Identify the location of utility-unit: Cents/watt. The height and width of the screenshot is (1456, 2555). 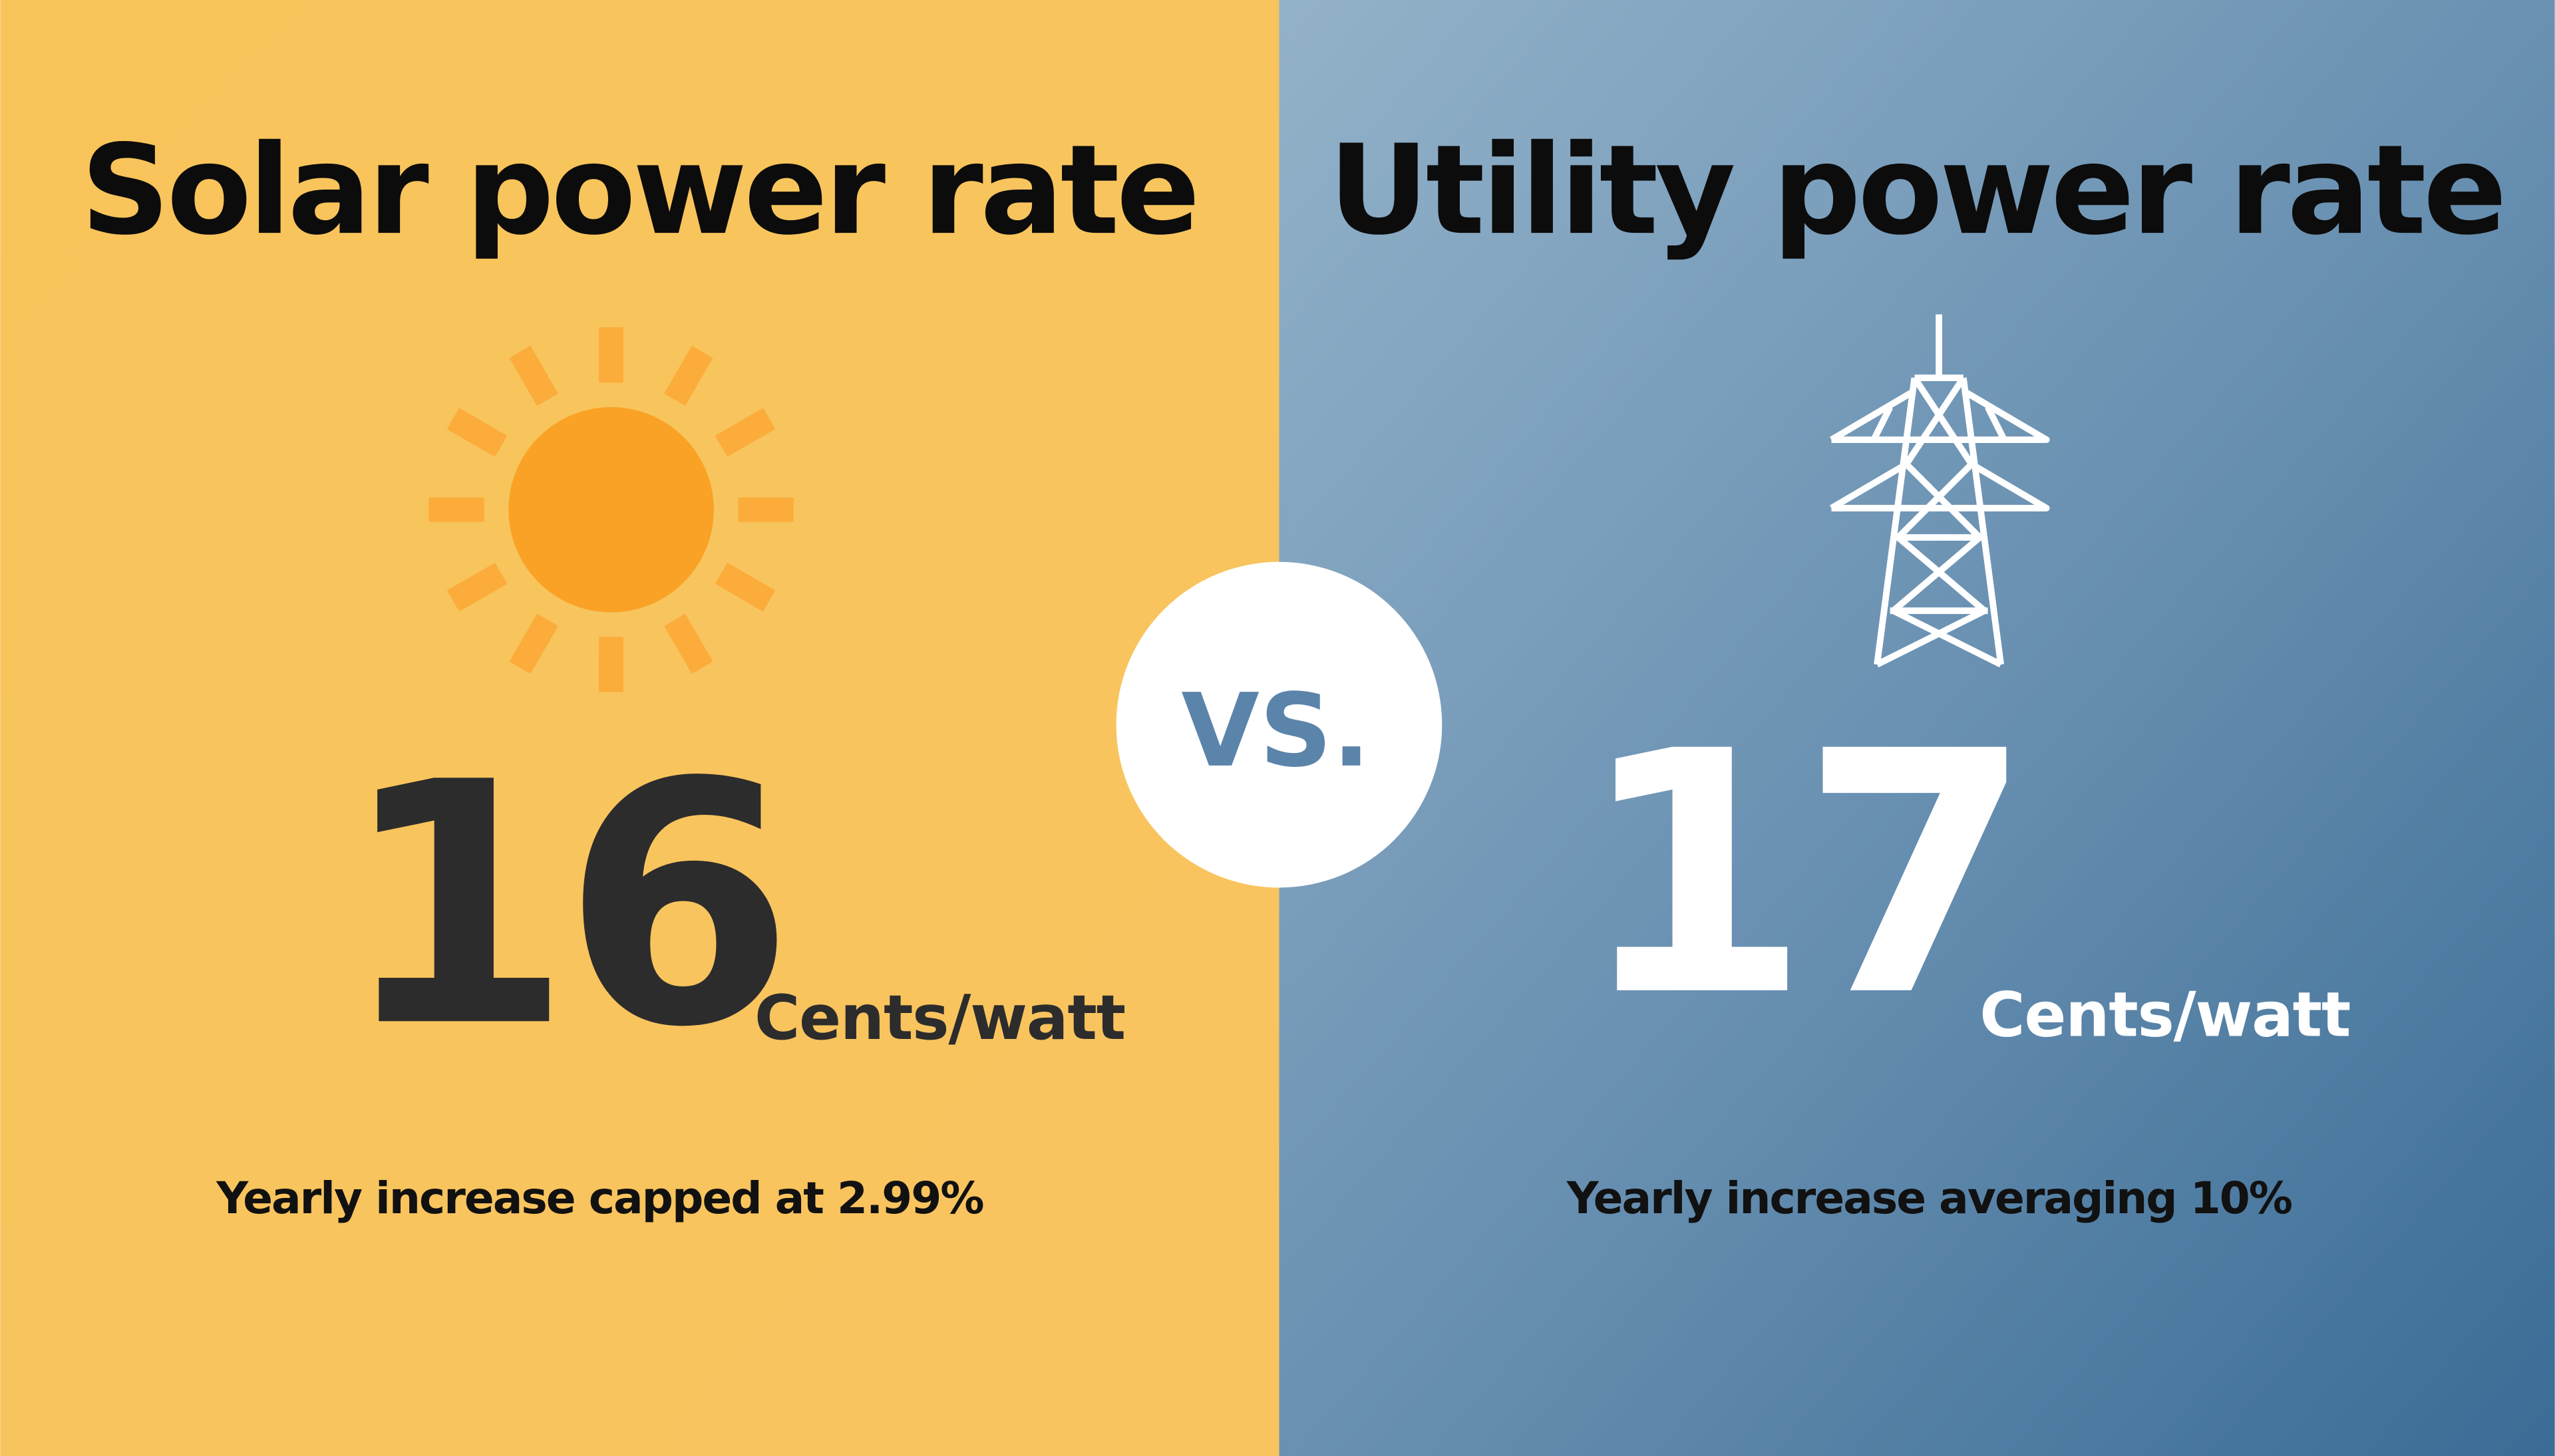
(2164, 1014).